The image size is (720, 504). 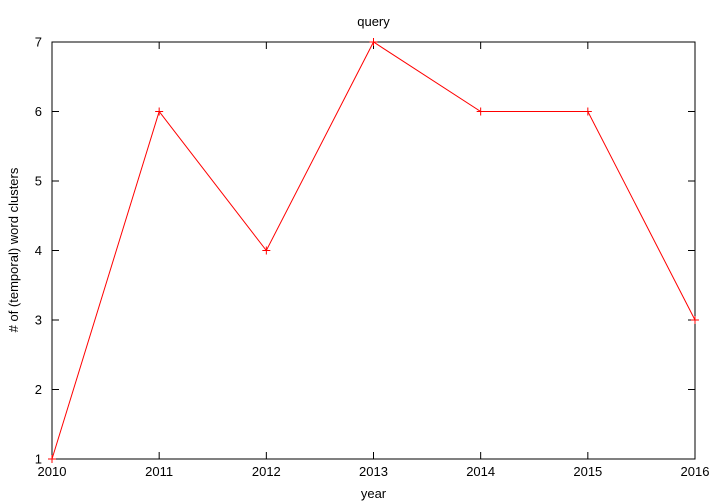 I want to click on y-tick-label: 2, so click(x=38, y=389).